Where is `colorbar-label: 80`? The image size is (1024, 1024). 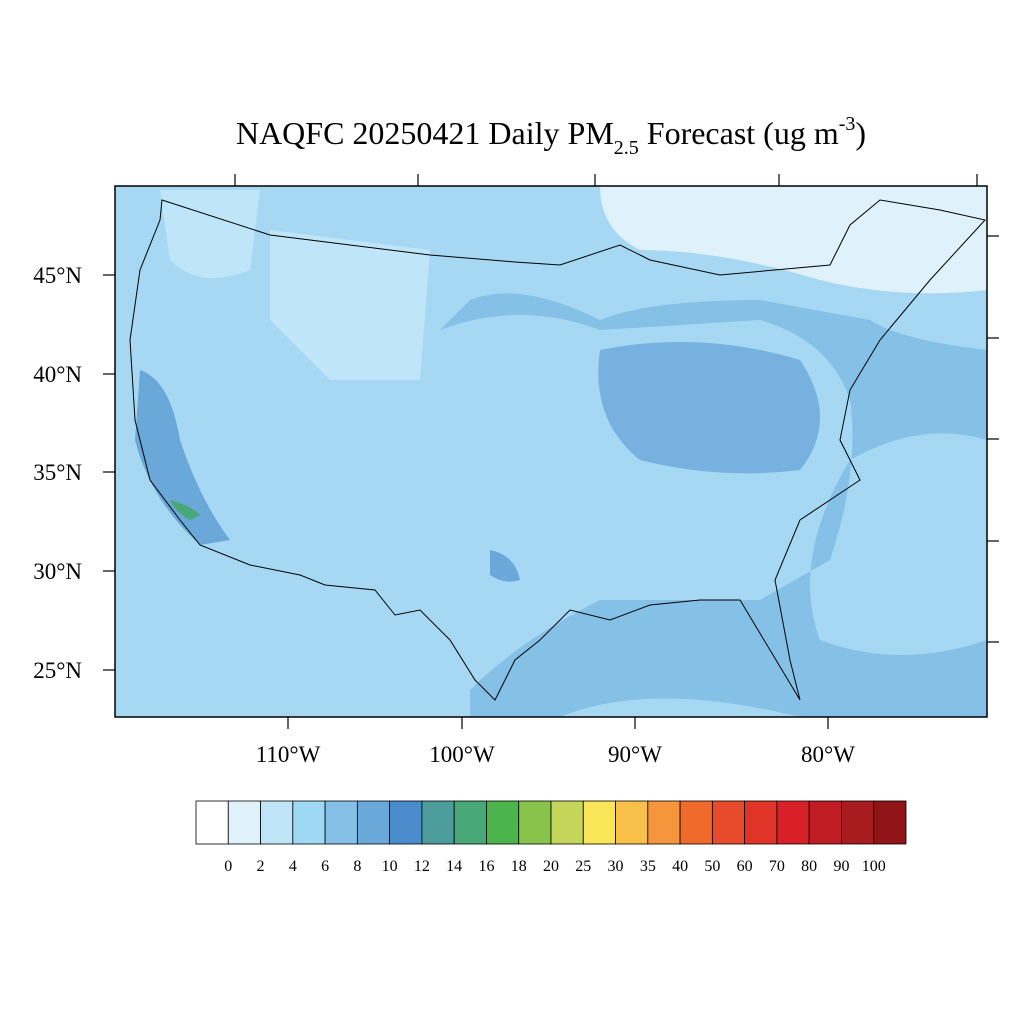
colorbar-label: 80 is located at coordinates (809, 866).